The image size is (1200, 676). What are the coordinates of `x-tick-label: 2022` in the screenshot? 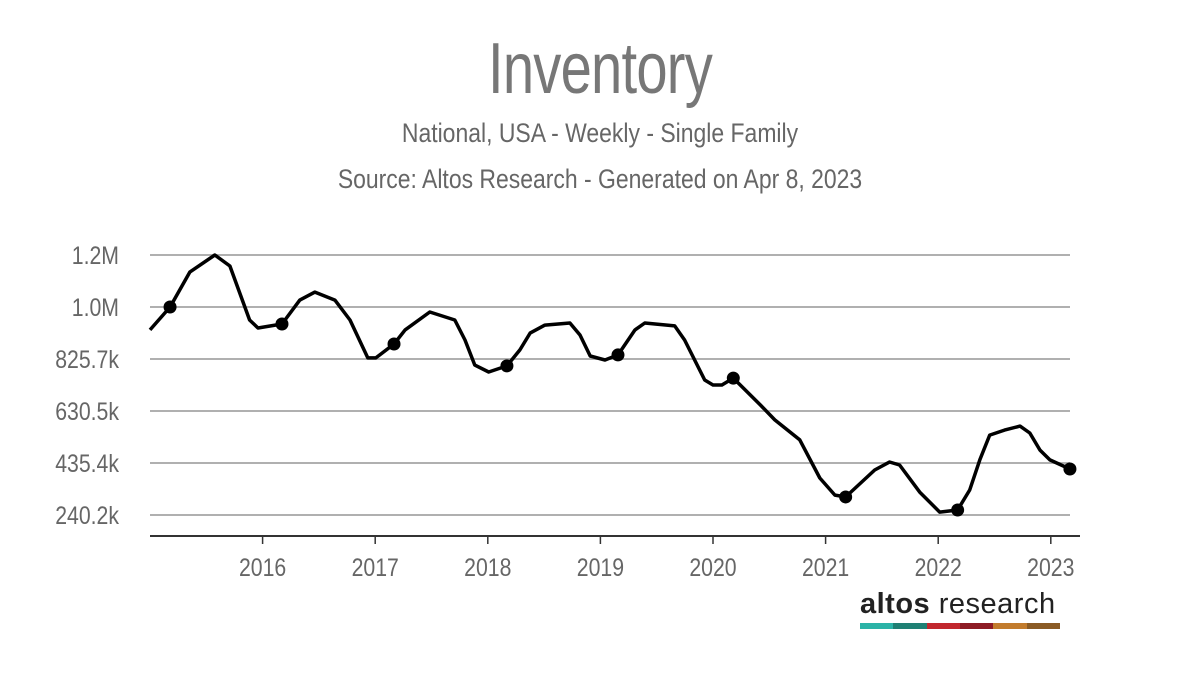 It's located at (938, 567).